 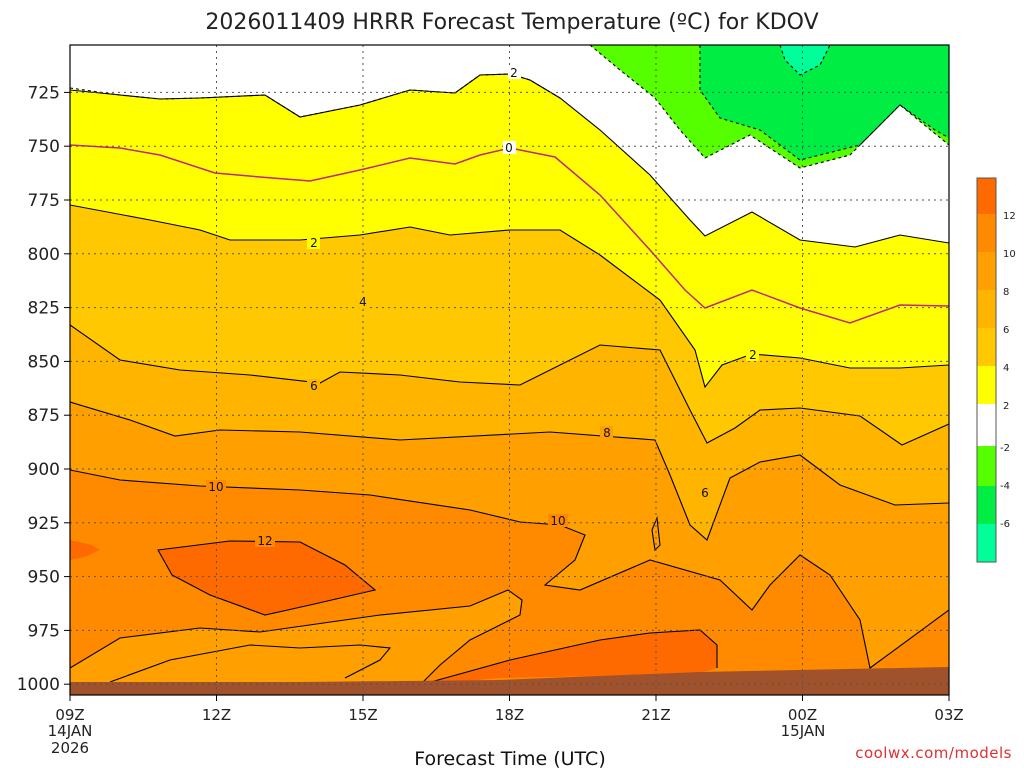 I want to click on y-tick-label: 850, so click(x=44, y=362).